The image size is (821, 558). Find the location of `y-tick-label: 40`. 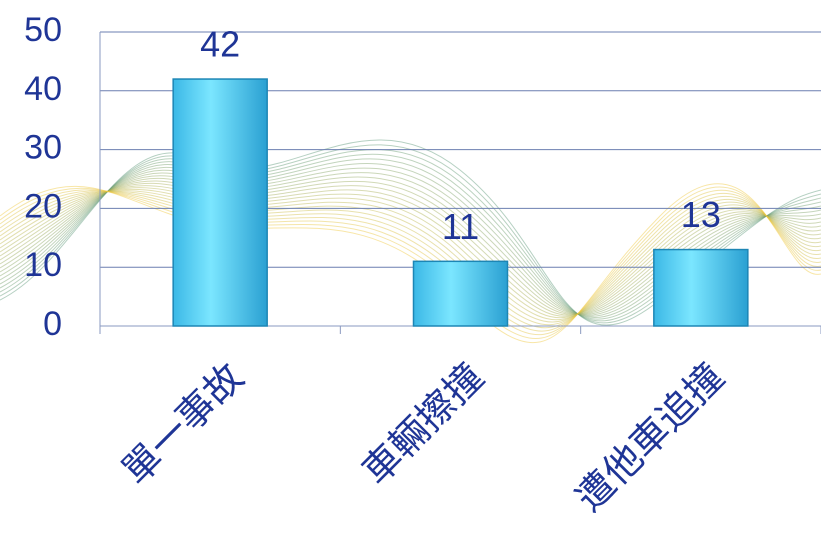

y-tick-label: 40 is located at coordinates (43, 89).